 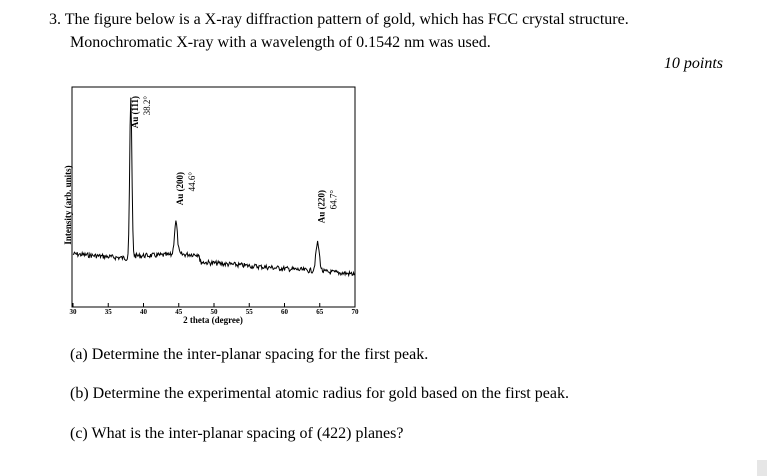 What do you see at coordinates (68, 204) in the screenshot?
I see `y-axis-label: Intensity (arb. units)` at bounding box center [68, 204].